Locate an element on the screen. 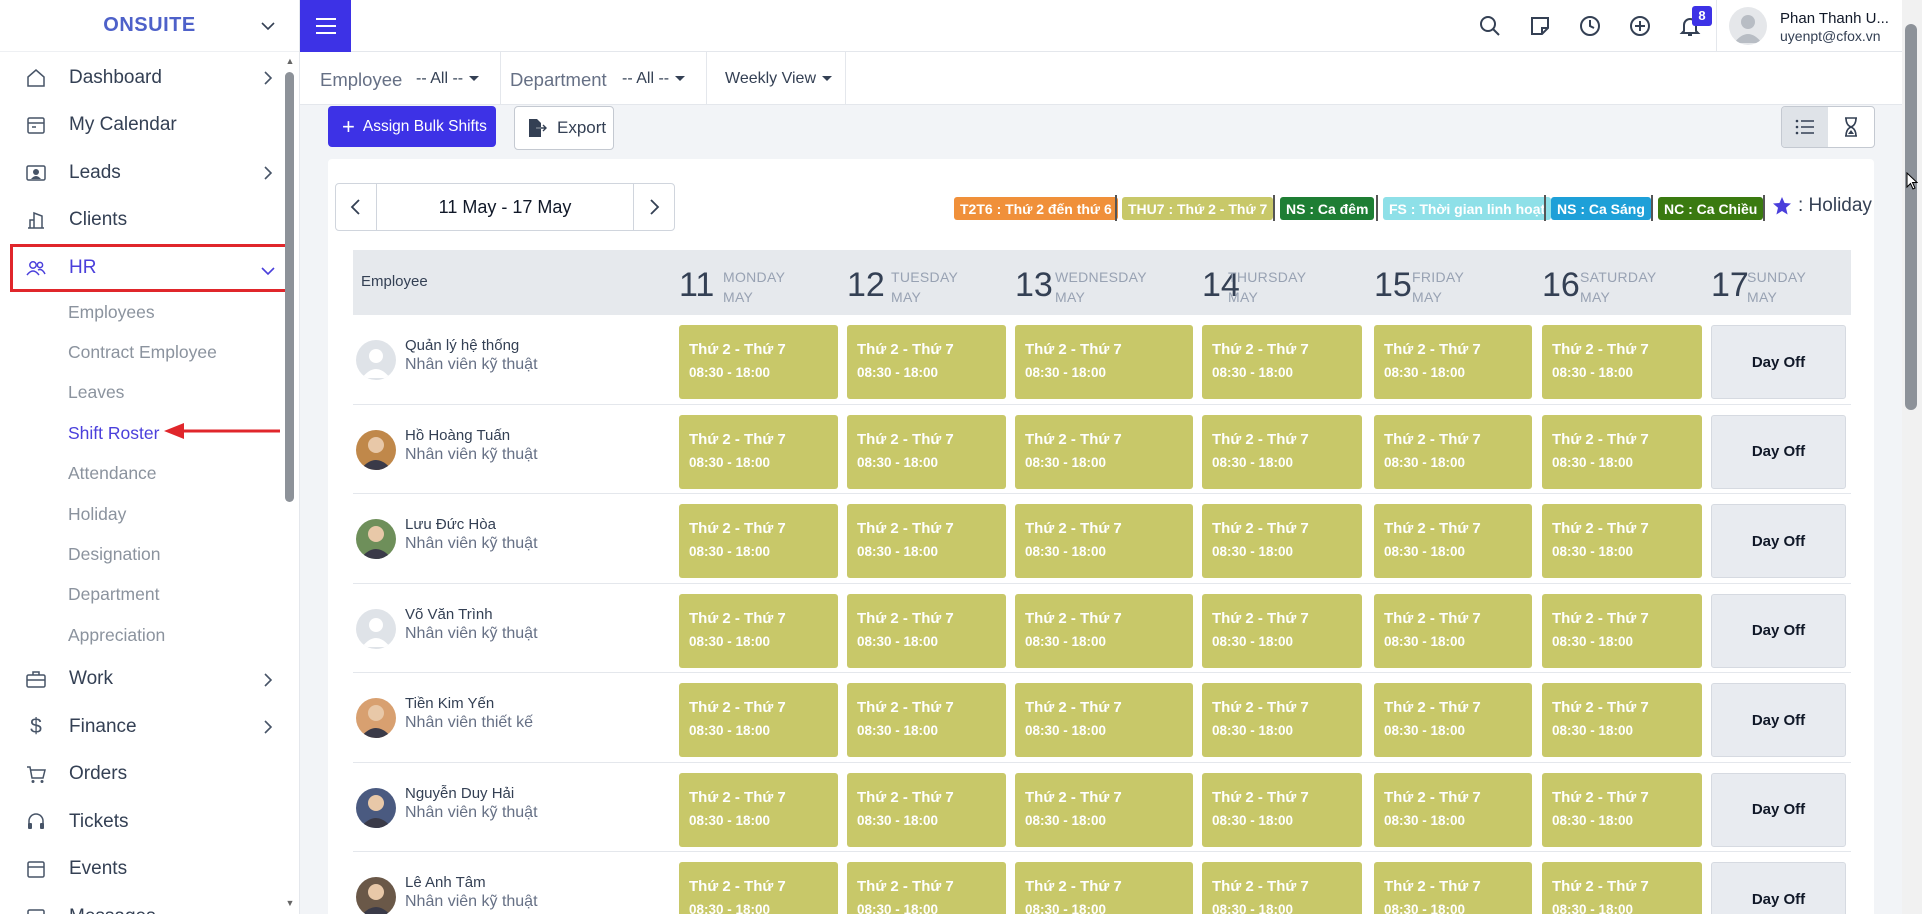 This screenshot has height=914, width=1922. sticky-note-icon is located at coordinates (1540, 26).